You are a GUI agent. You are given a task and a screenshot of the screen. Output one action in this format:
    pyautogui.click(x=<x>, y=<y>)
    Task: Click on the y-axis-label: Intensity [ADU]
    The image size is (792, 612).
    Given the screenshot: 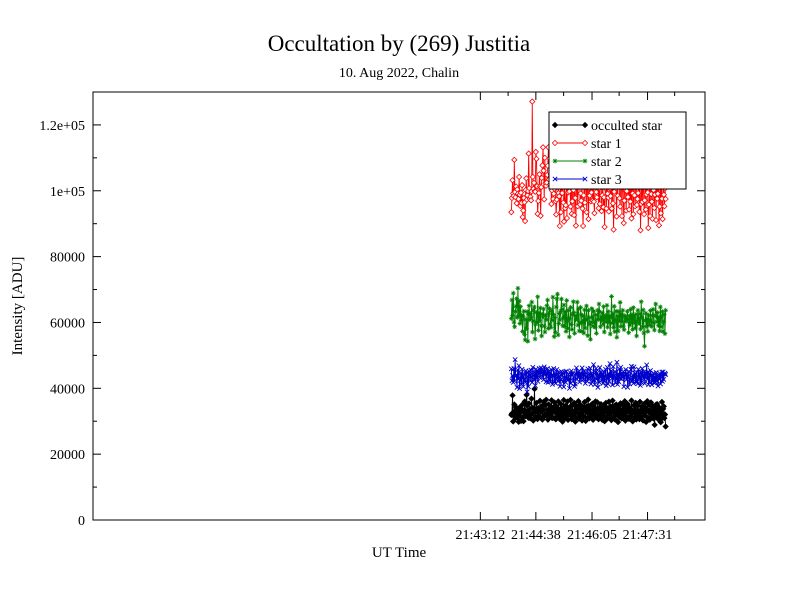 What is the action you would take?
    pyautogui.click(x=18, y=306)
    